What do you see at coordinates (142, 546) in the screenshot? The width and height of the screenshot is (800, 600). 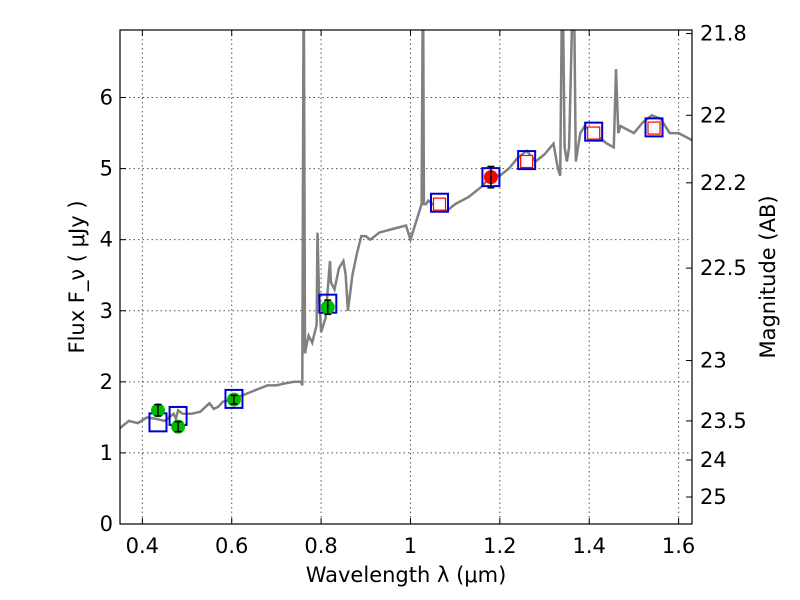 I see `x-tick-label: 0.4` at bounding box center [142, 546].